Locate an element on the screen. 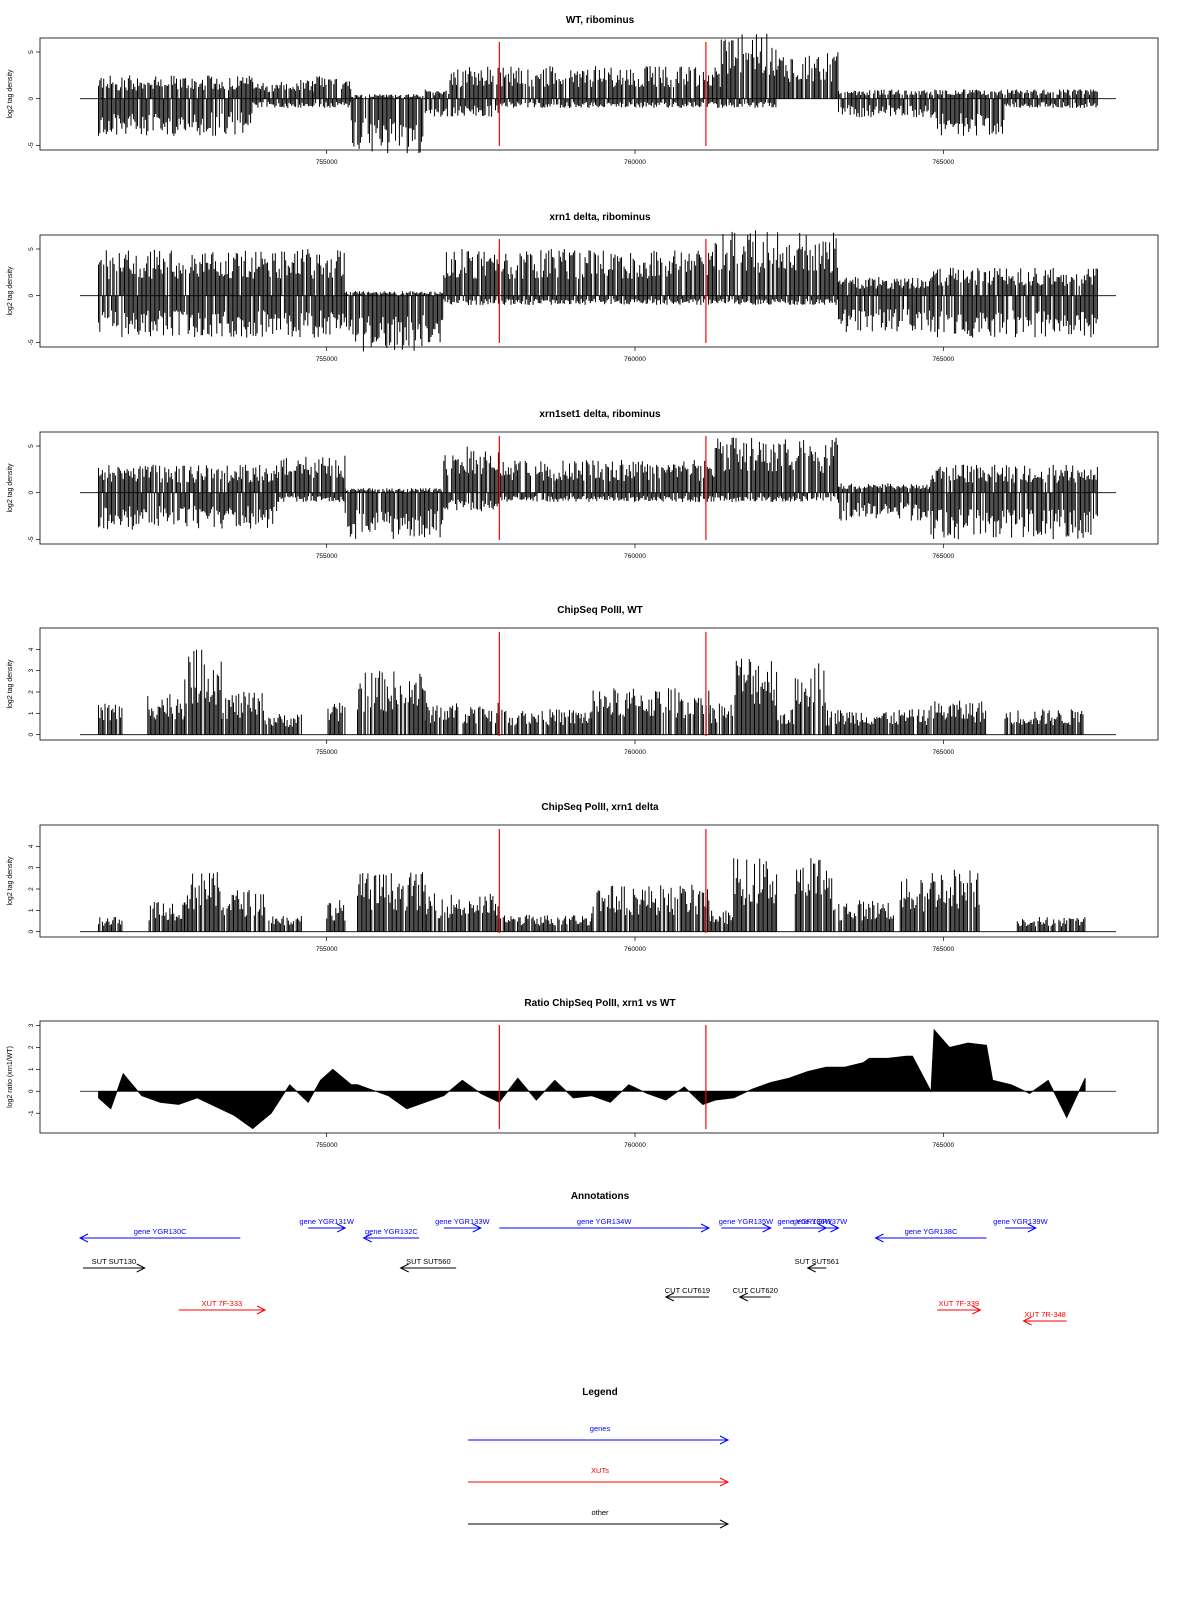 This screenshot has height=1600, width=1200. panel-title: ChipSeq PolII, WT is located at coordinates (600, 610).